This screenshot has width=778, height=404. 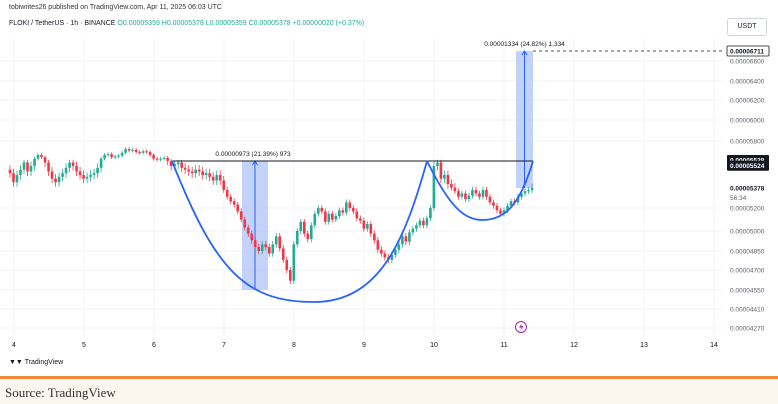 What do you see at coordinates (747, 329) in the screenshot?
I see `y-tick-label: 0.00004270` at bounding box center [747, 329].